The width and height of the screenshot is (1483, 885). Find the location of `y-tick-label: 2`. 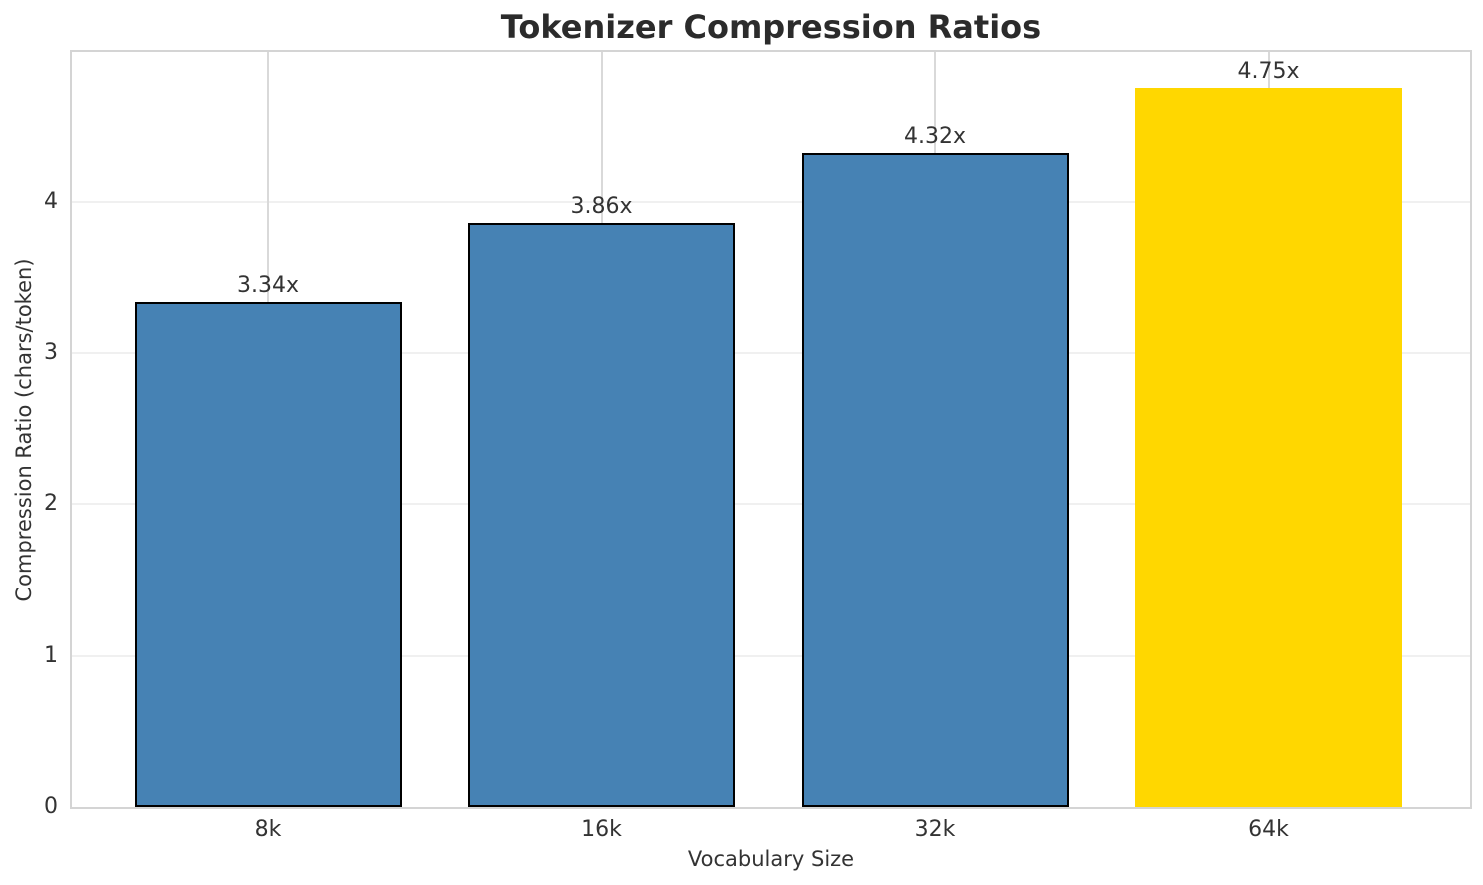

y-tick-label: 2 is located at coordinates (51, 504).